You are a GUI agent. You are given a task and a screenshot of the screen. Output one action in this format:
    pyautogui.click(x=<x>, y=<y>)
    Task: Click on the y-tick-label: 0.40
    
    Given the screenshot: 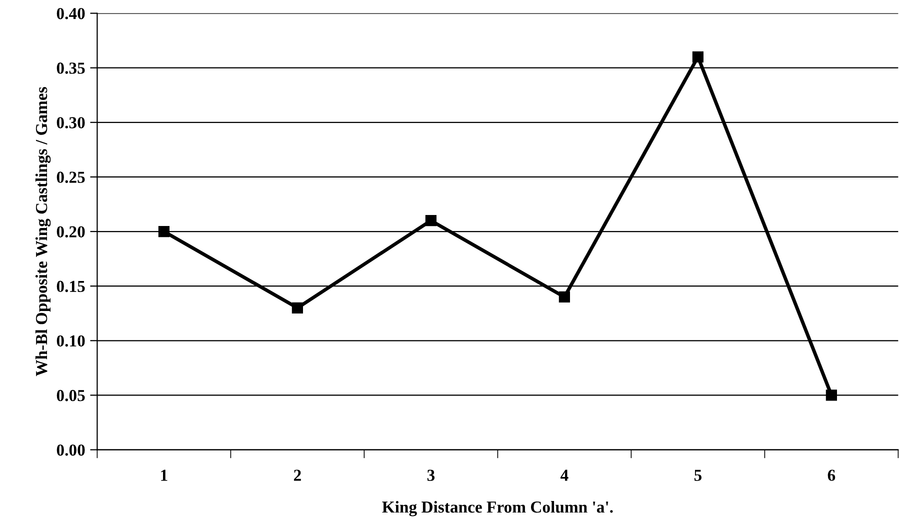 What is the action you would take?
    pyautogui.click(x=70, y=14)
    